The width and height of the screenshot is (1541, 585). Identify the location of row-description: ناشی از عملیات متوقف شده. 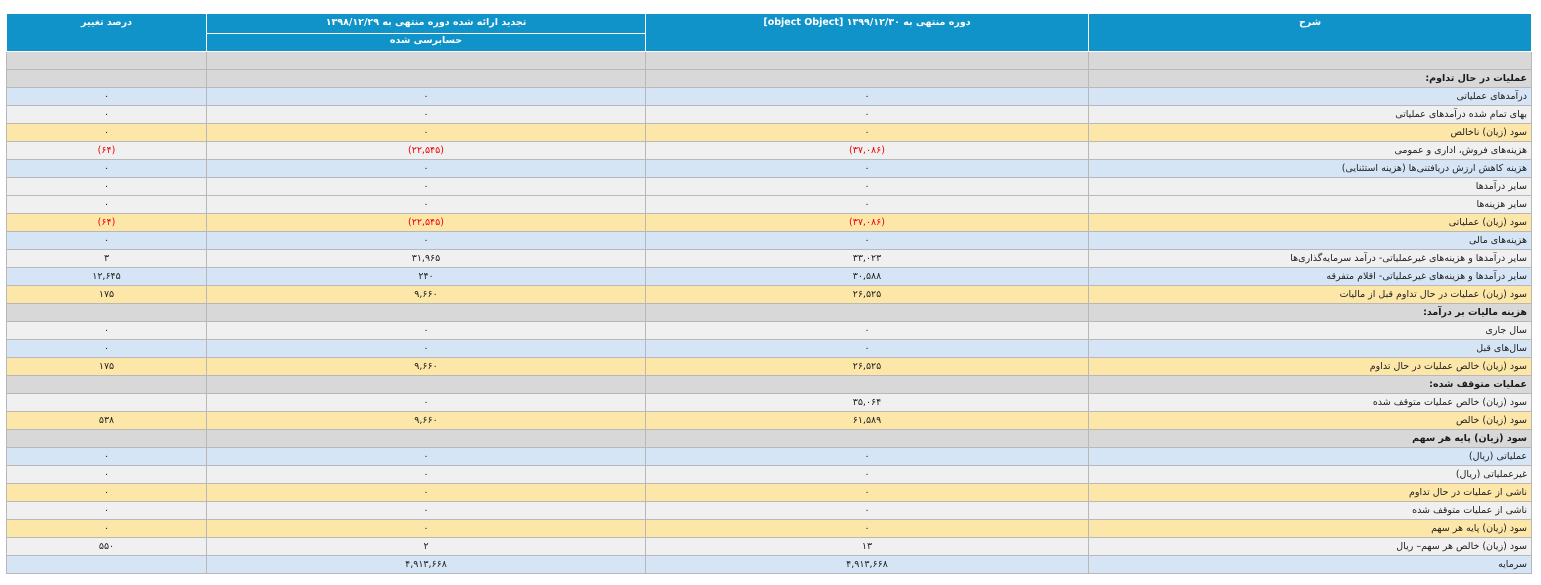
(1310, 510).